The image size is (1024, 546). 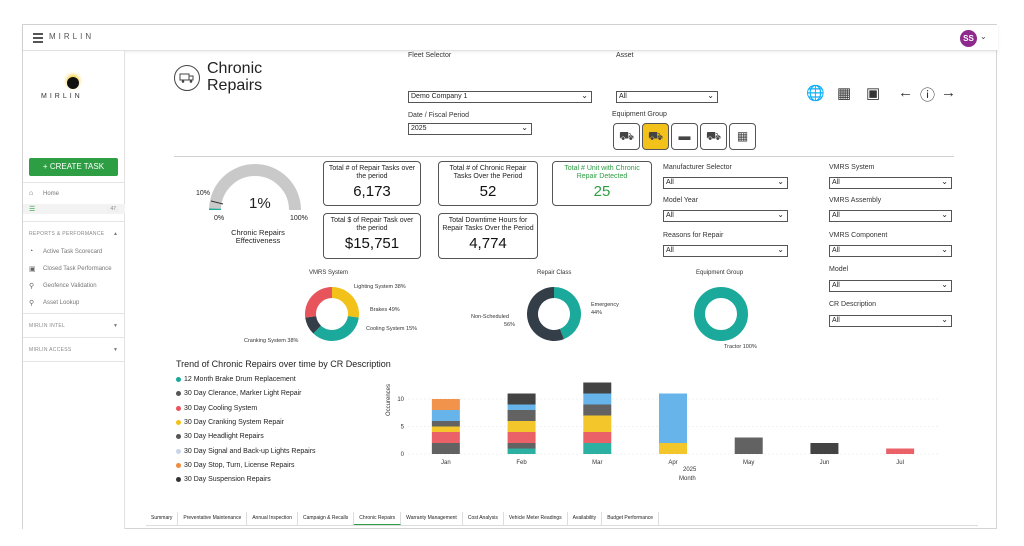 What do you see at coordinates (928, 95) in the screenshot?
I see `info-icon: ⓘ` at bounding box center [928, 95].